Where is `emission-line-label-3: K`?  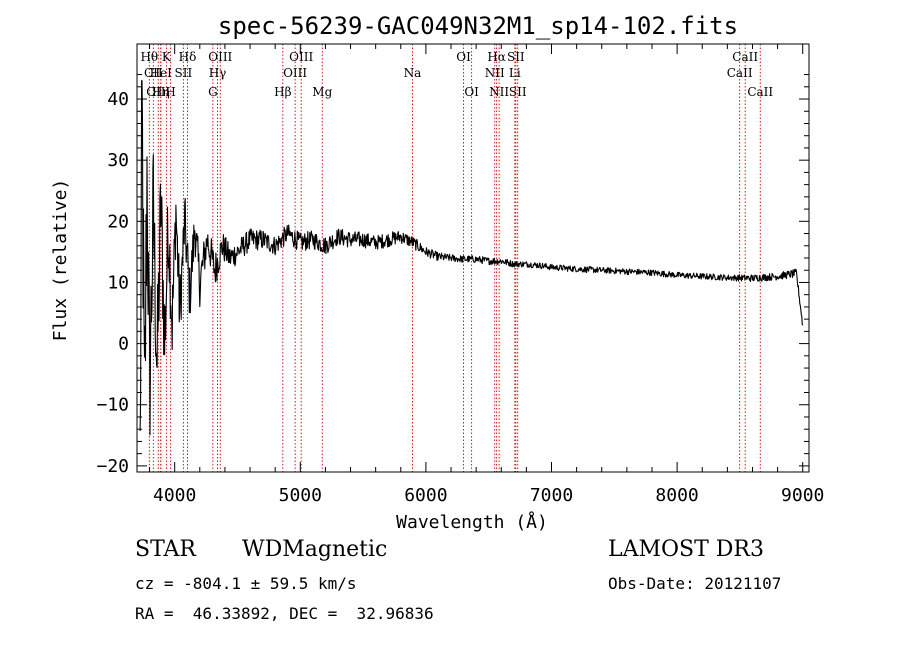 emission-line-label-3: K is located at coordinates (167, 57).